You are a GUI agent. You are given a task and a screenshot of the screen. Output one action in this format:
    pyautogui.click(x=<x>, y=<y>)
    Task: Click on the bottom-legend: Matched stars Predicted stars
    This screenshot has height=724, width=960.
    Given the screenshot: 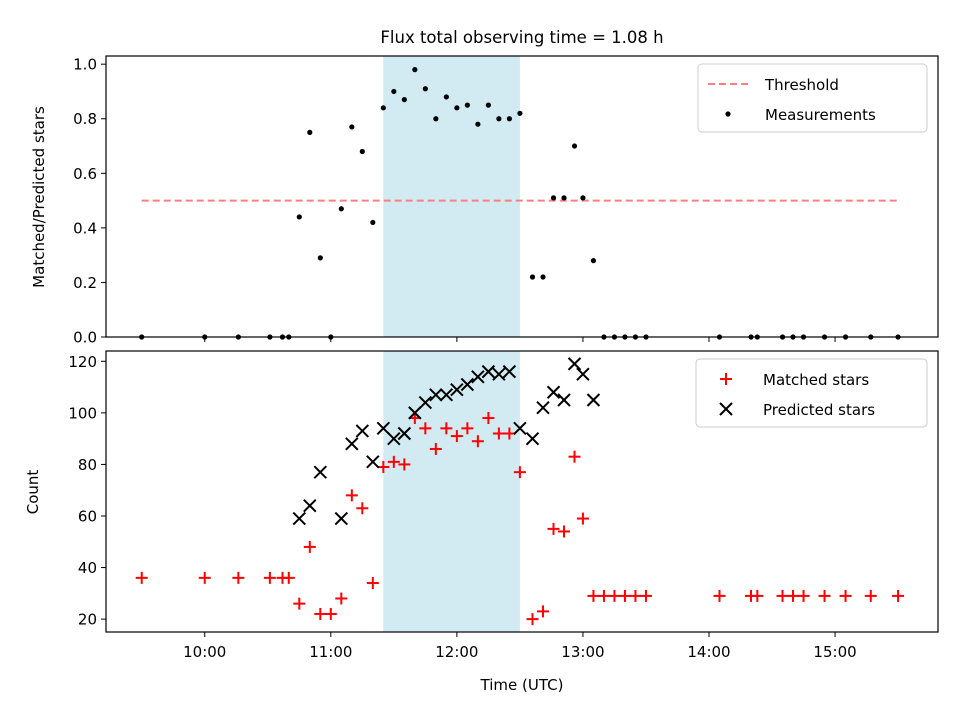 What is the action you would take?
    pyautogui.click(x=811, y=393)
    